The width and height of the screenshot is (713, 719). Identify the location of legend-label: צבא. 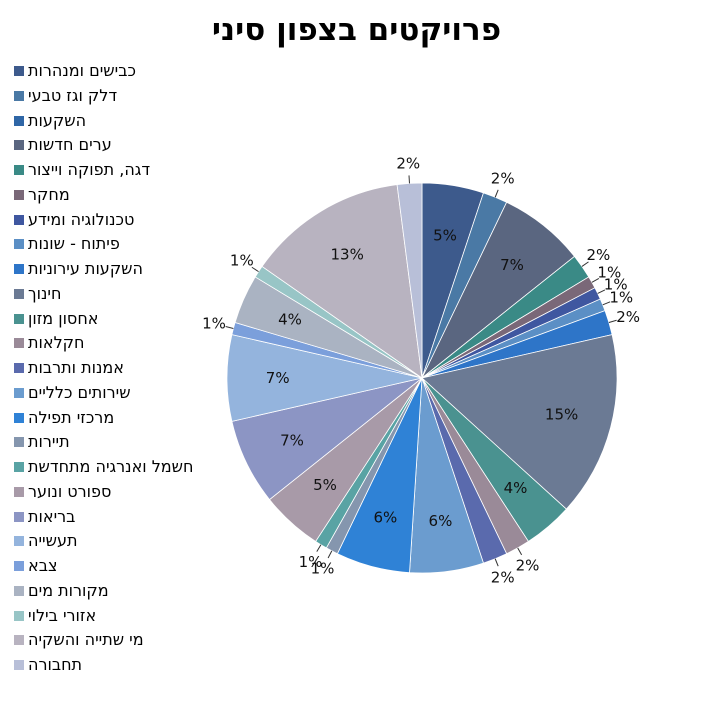
(43, 565).